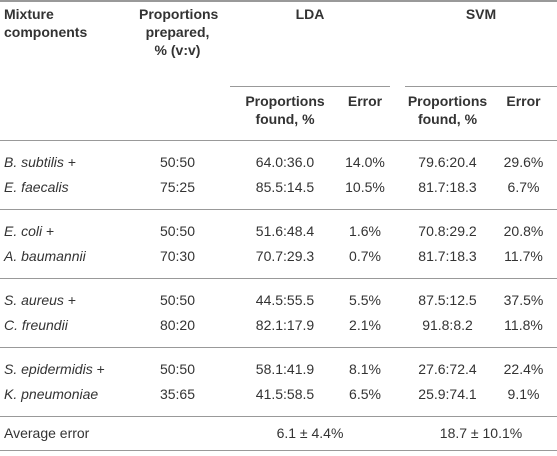 This screenshot has height=456, width=557. What do you see at coordinates (34, 161) in the screenshot?
I see `species-name: B. subtilis` at bounding box center [34, 161].